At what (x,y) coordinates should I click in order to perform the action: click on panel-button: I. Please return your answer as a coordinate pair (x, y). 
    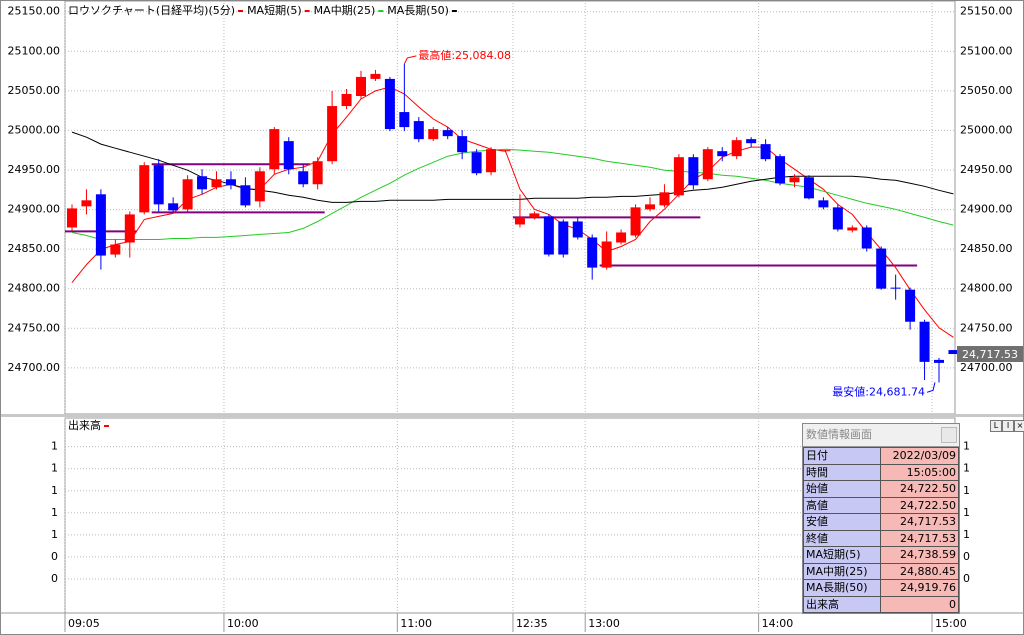
    Looking at the image, I should click on (1008, 426).